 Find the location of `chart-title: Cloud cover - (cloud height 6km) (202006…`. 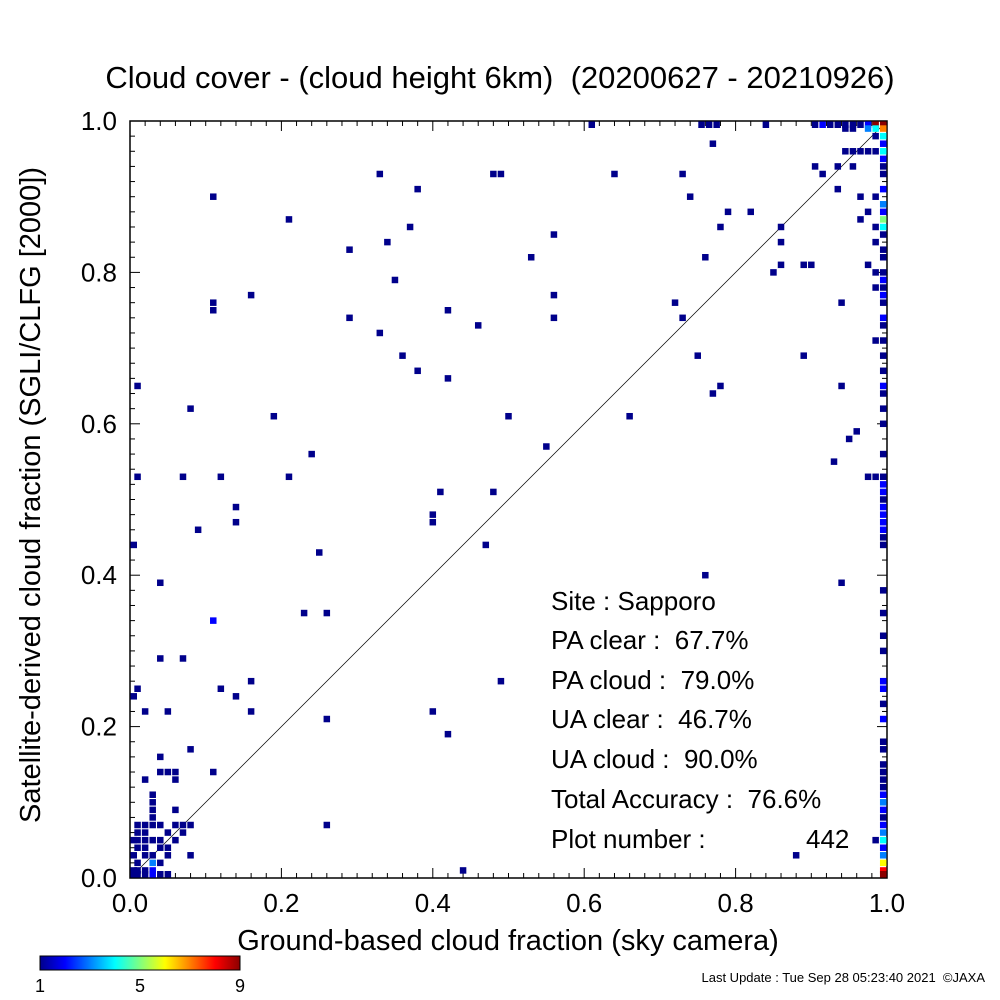

chart-title: Cloud cover - (cloud height 6km) (202006… is located at coordinates (499, 77).